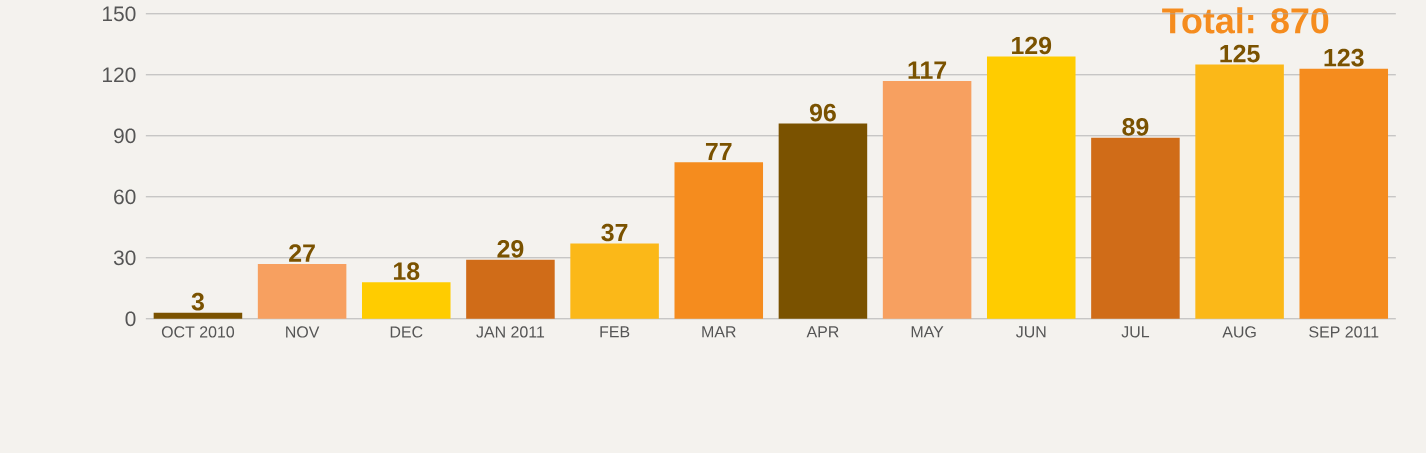  What do you see at coordinates (1031, 332) in the screenshot?
I see `x-tick-label: JUN` at bounding box center [1031, 332].